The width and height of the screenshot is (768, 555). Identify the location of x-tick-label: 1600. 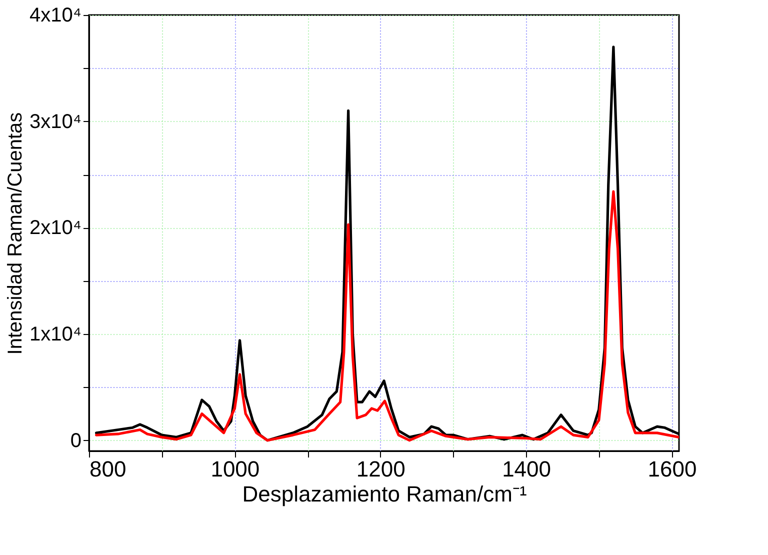
(672, 469).